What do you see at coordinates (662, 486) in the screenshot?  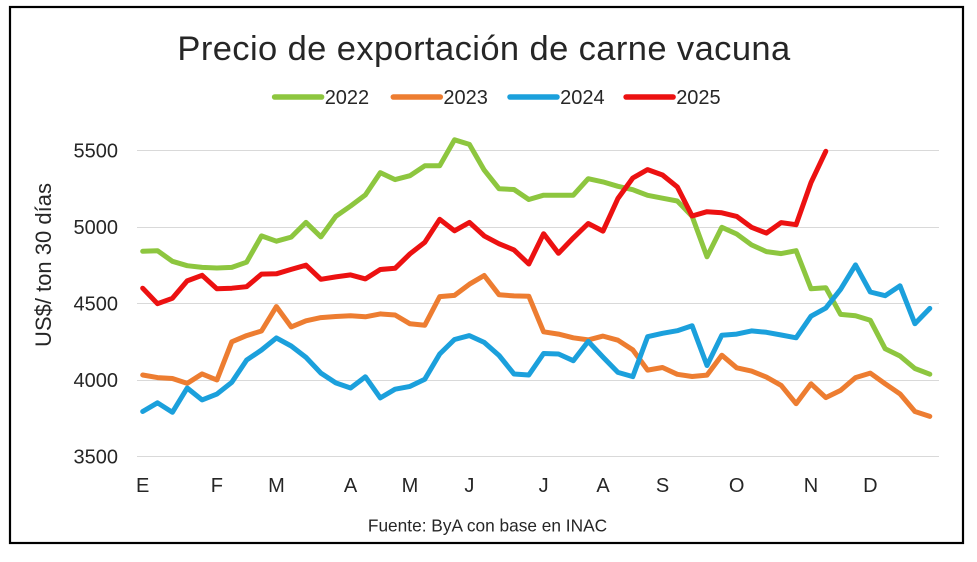 I see `svg-text: S` at bounding box center [662, 486].